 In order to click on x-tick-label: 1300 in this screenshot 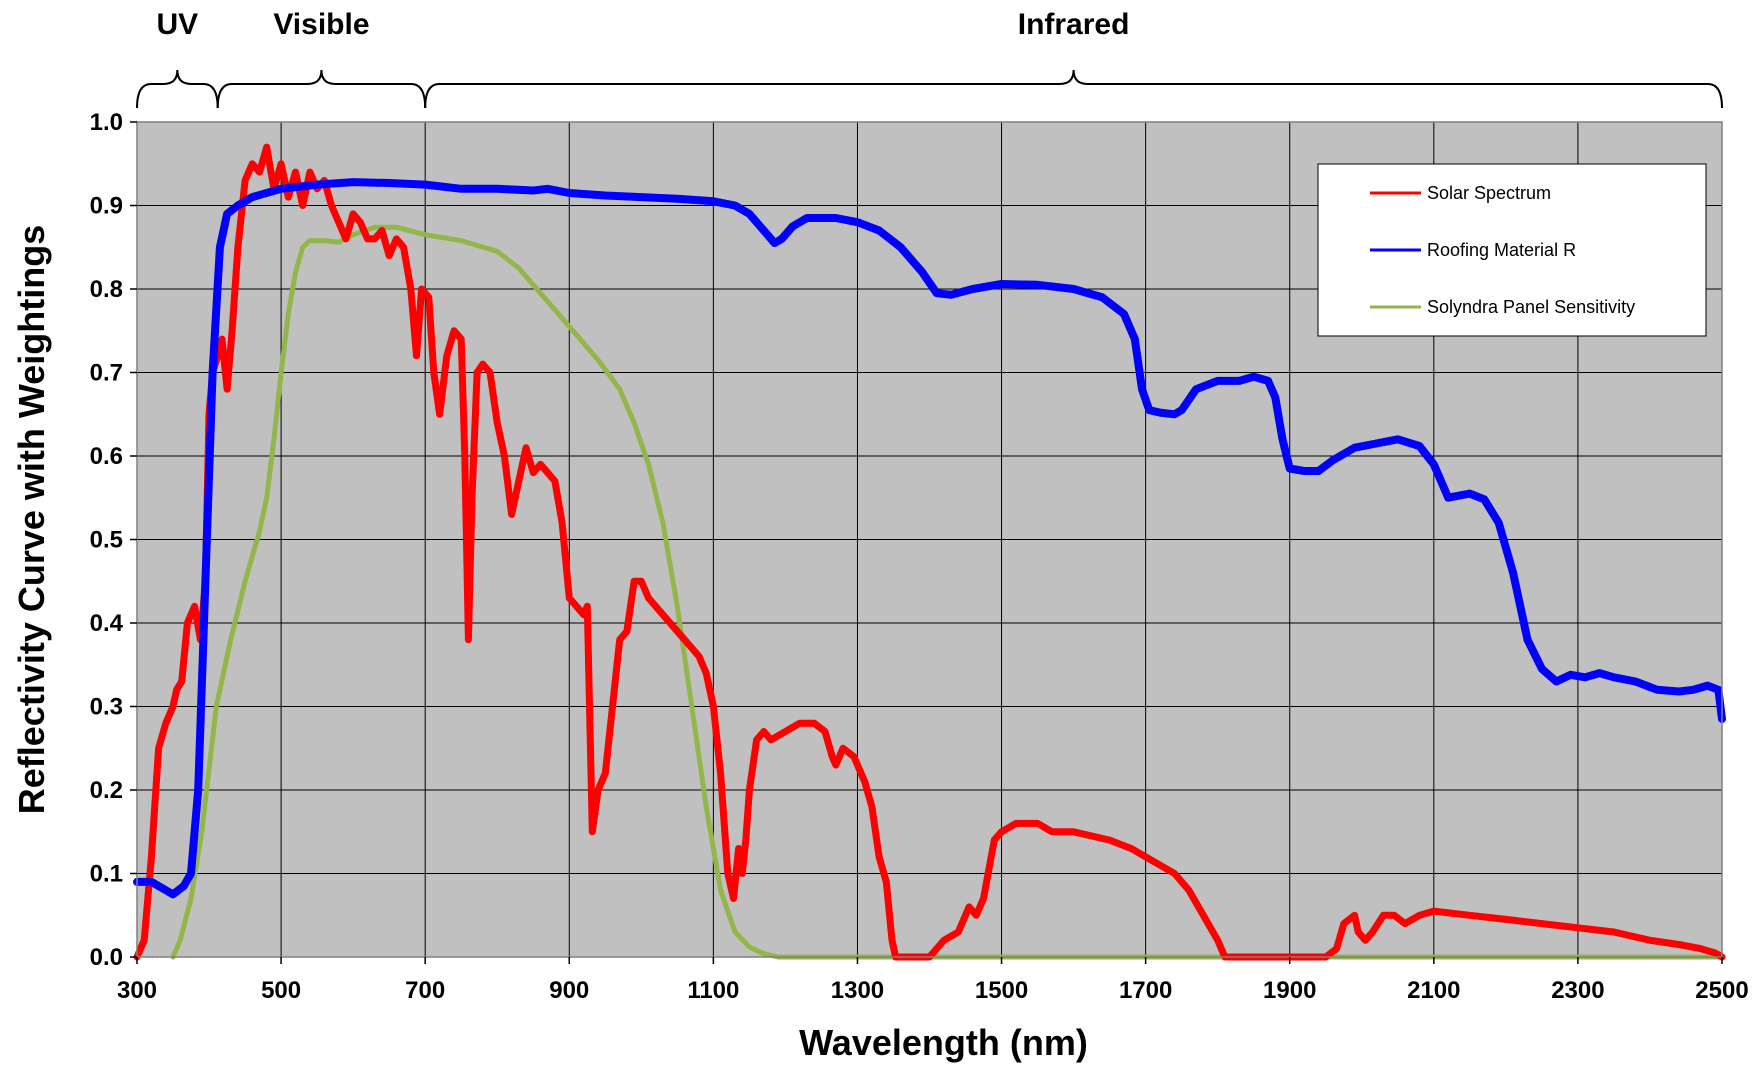, I will do `click(857, 990)`.